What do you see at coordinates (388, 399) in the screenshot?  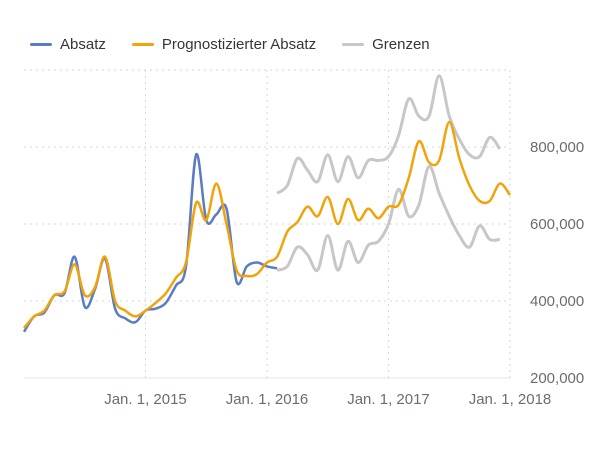 I see `x-tick-label: Jan. 1, 2017` at bounding box center [388, 399].